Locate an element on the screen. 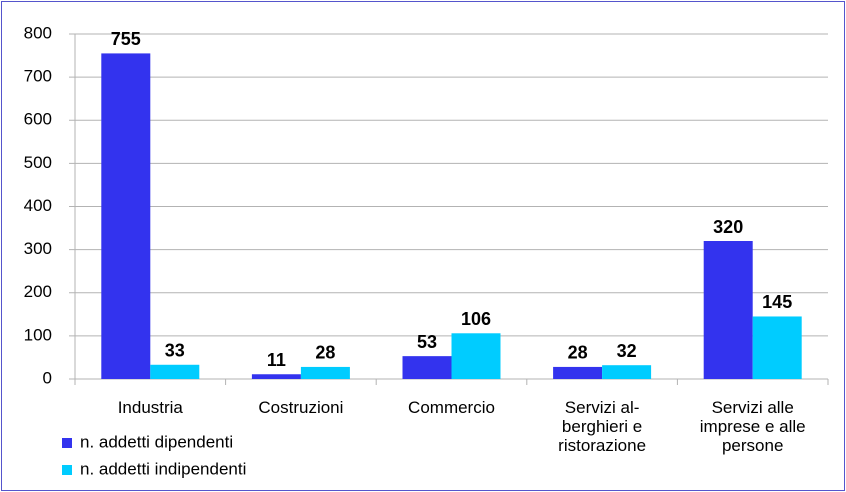 The width and height of the screenshot is (846, 492). value-label: 32 is located at coordinates (627, 351).